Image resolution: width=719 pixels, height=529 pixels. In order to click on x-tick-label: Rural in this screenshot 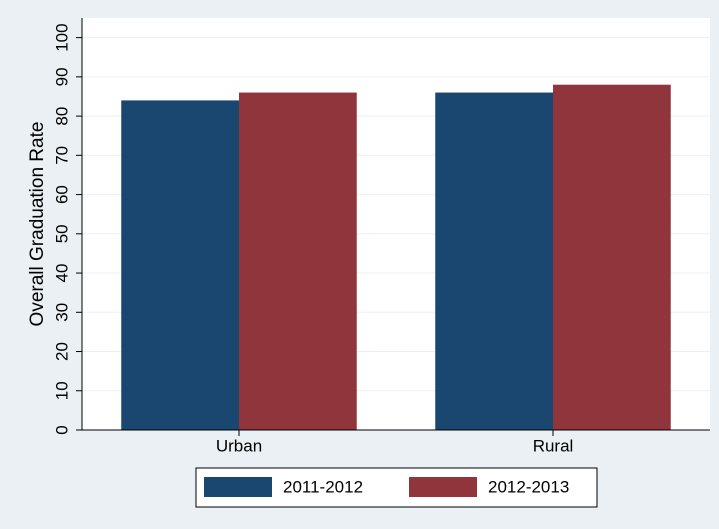, I will do `click(553, 445)`.